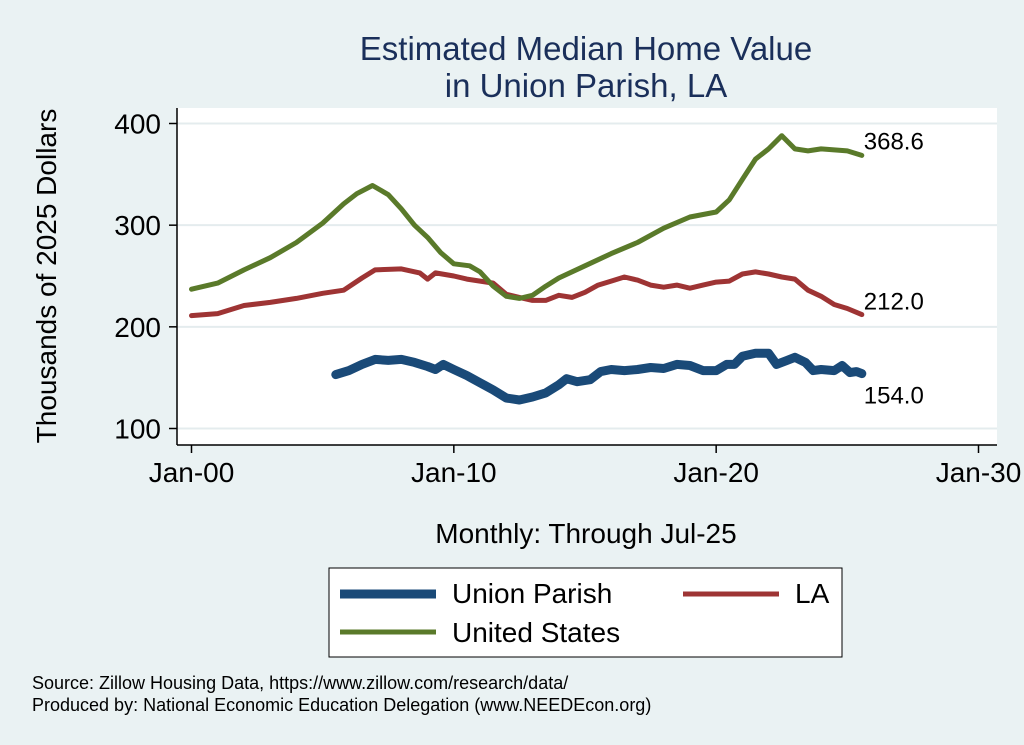 The image size is (1024, 745). I want to click on x-axis-title: Monthly: Through Jul-25, so click(585, 533).